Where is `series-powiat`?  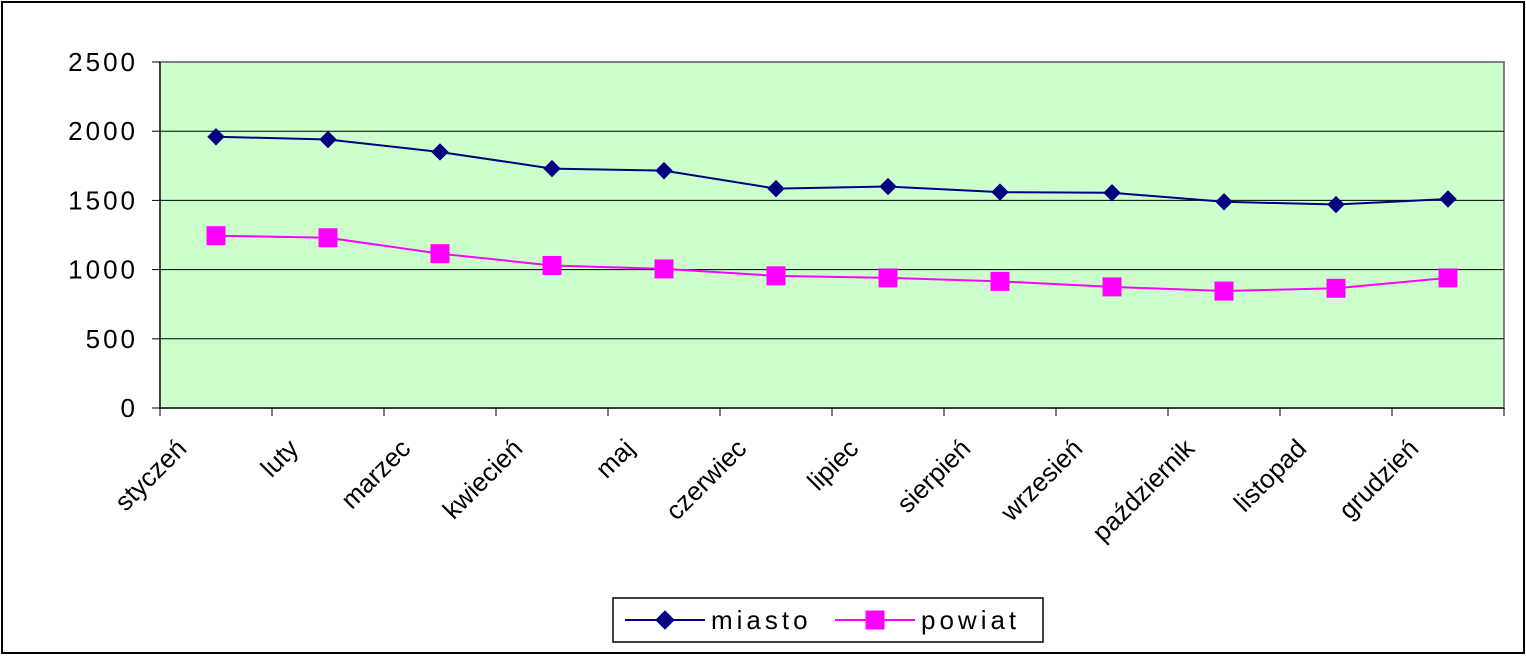
series-powiat is located at coordinates (832, 263).